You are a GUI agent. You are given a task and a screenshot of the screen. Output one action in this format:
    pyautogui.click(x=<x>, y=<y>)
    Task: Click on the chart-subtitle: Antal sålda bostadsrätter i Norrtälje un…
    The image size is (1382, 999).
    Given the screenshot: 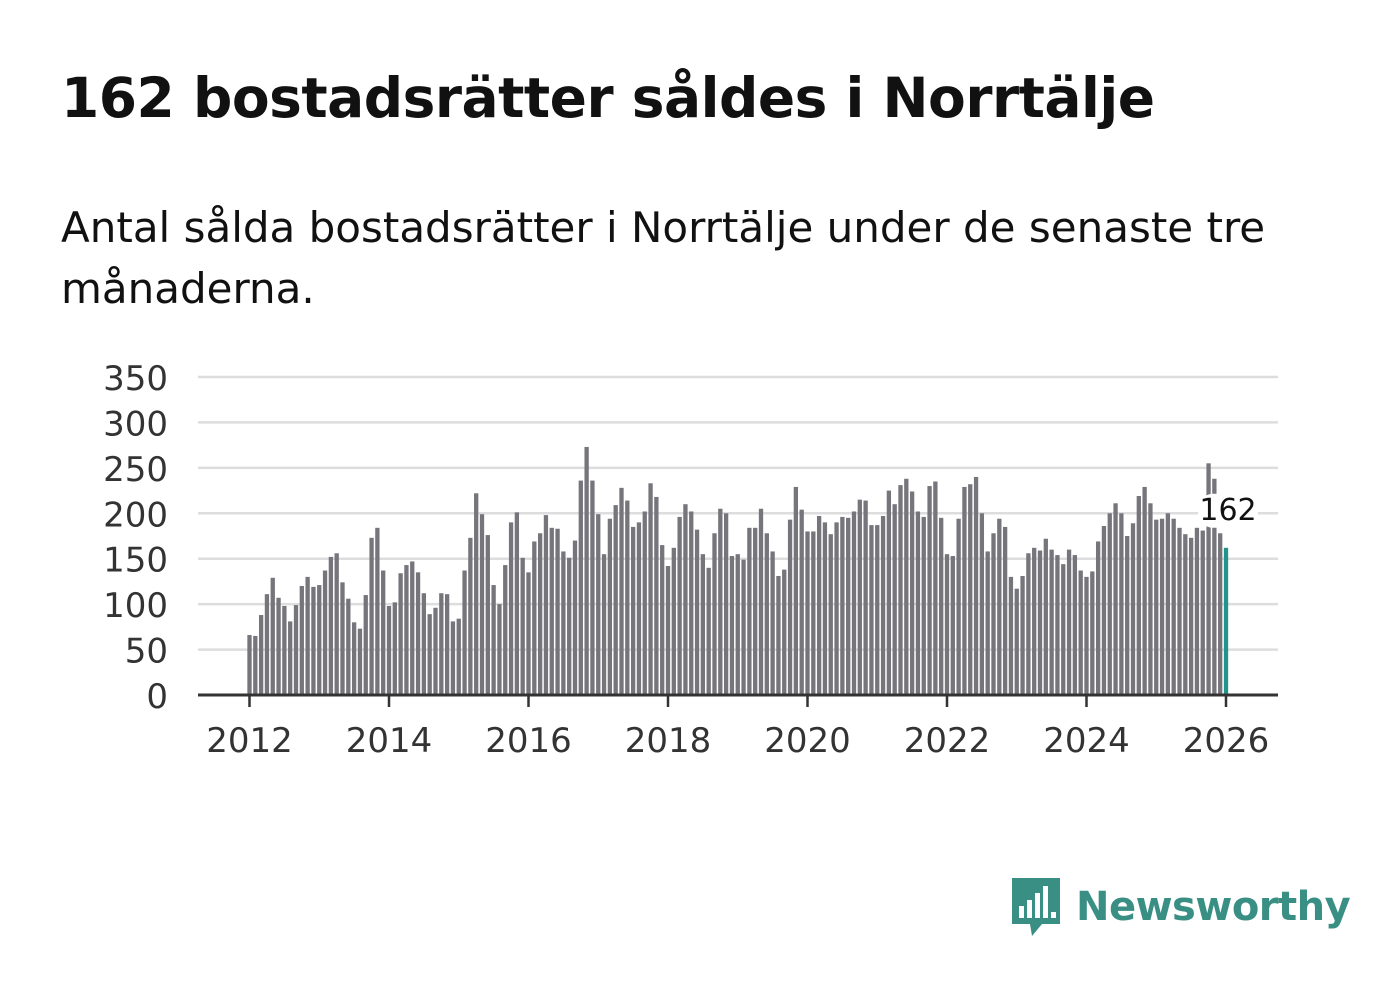 What is the action you would take?
    pyautogui.click(x=663, y=258)
    